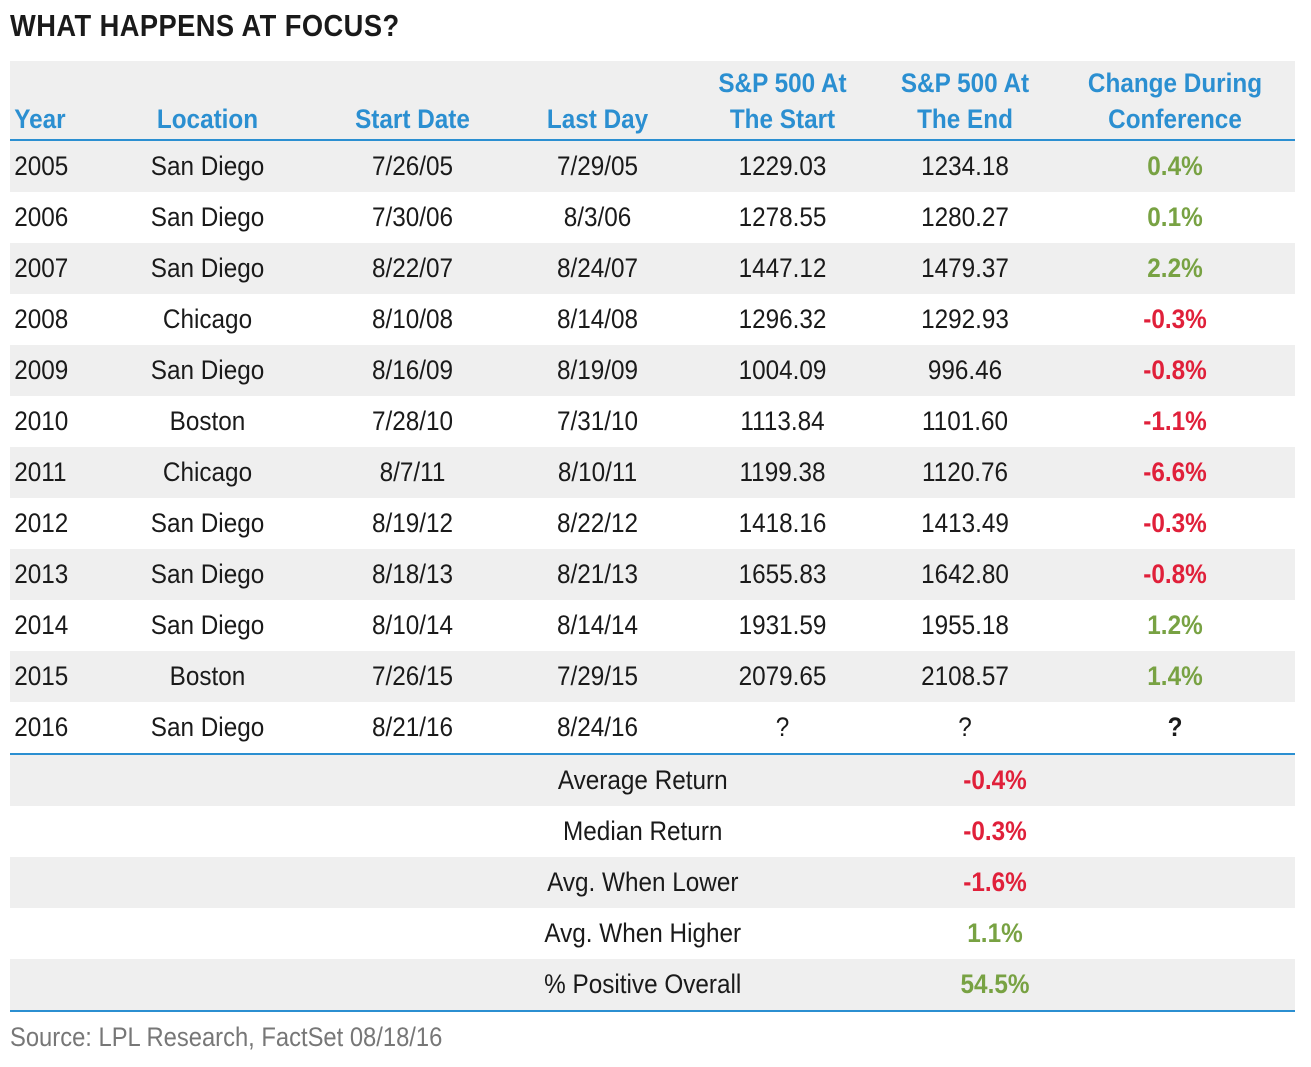  What do you see at coordinates (782, 268) in the screenshot?
I see `cell-sp-start: 1447.12` at bounding box center [782, 268].